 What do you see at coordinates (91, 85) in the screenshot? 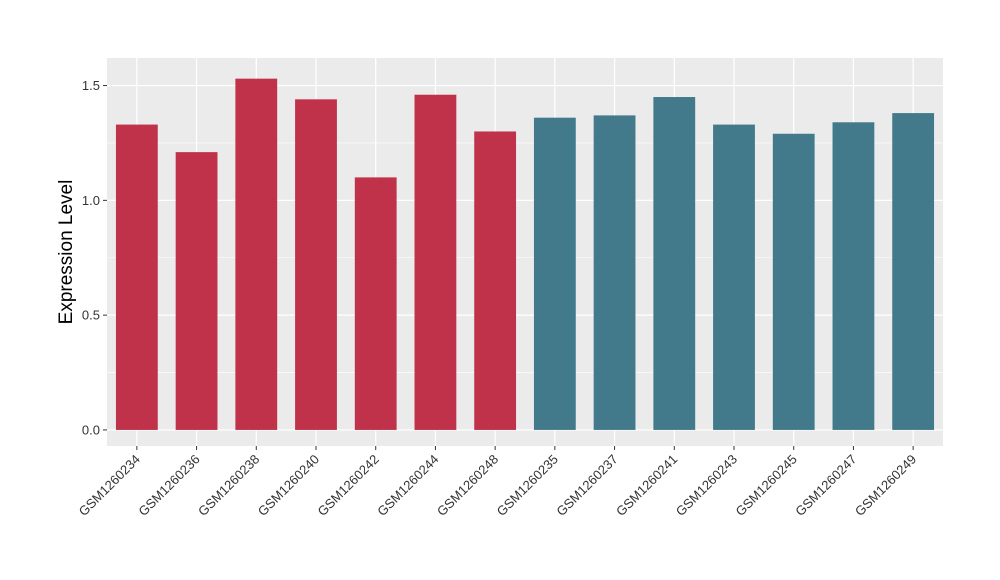
I see `y-tick-label: 1.5` at bounding box center [91, 85].